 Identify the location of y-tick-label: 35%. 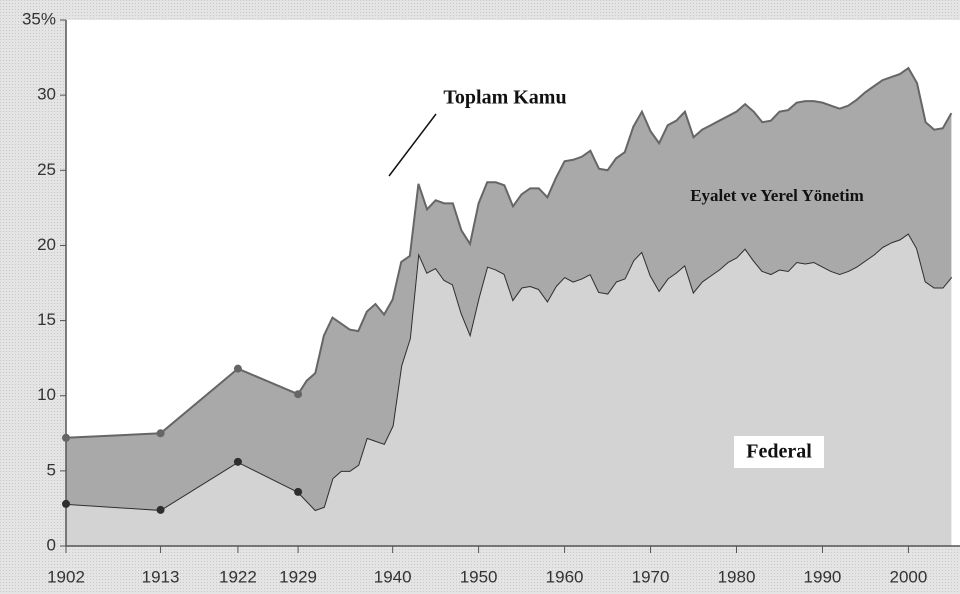
(39, 18).